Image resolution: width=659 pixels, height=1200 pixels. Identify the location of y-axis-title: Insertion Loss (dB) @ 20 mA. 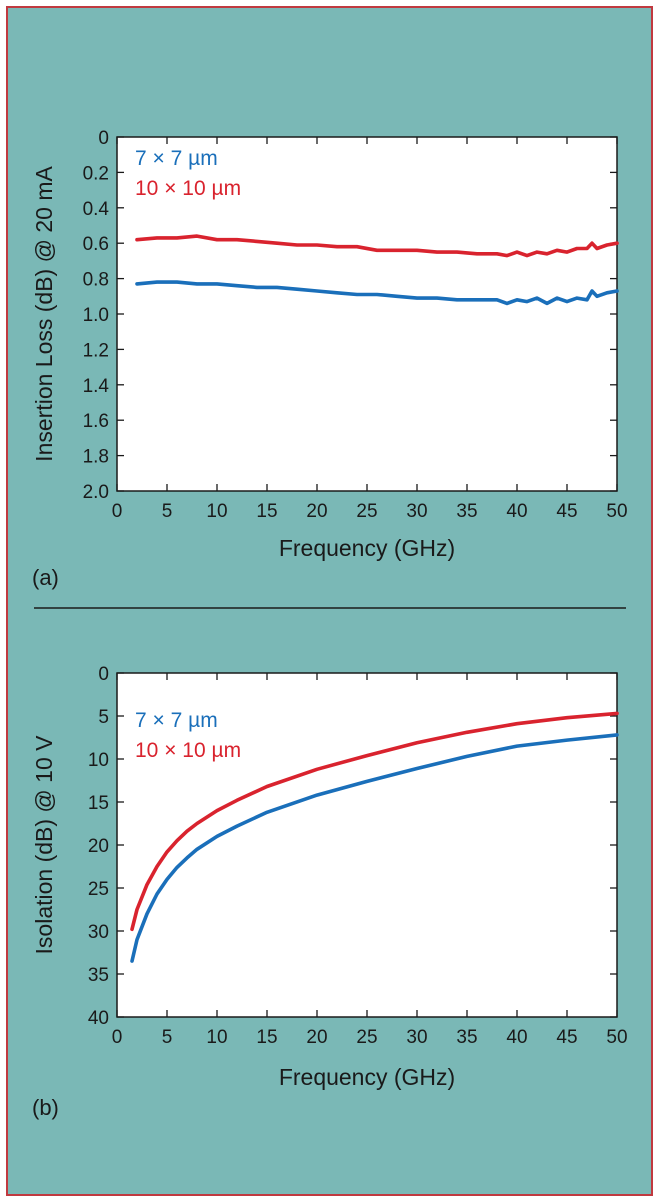
(44, 314).